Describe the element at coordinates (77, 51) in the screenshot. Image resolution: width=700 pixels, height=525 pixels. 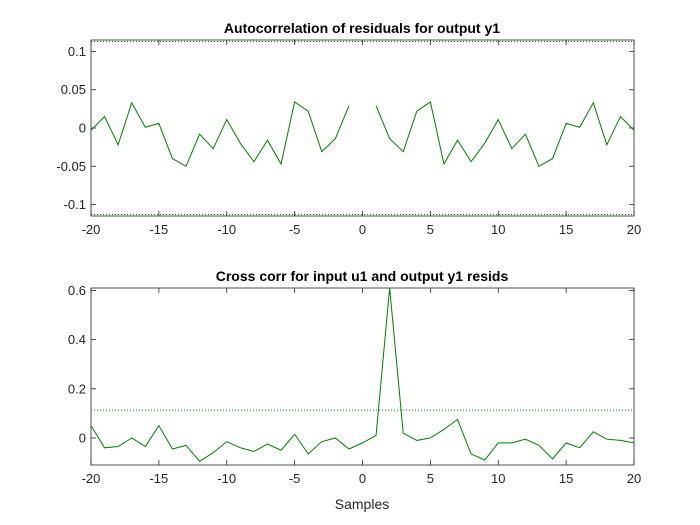
I see `autocorrelation-y-tick-label: 0.1` at that location.